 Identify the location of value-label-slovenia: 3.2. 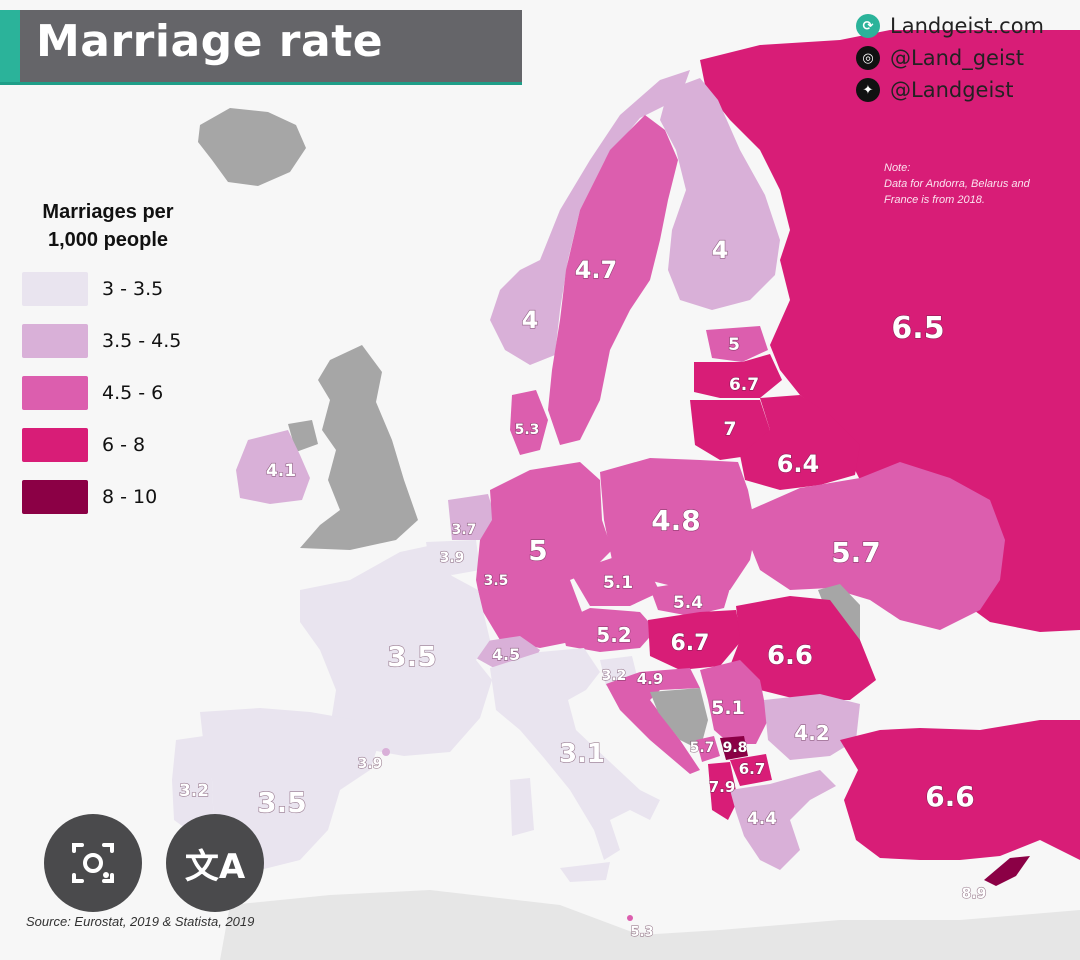
(614, 676).